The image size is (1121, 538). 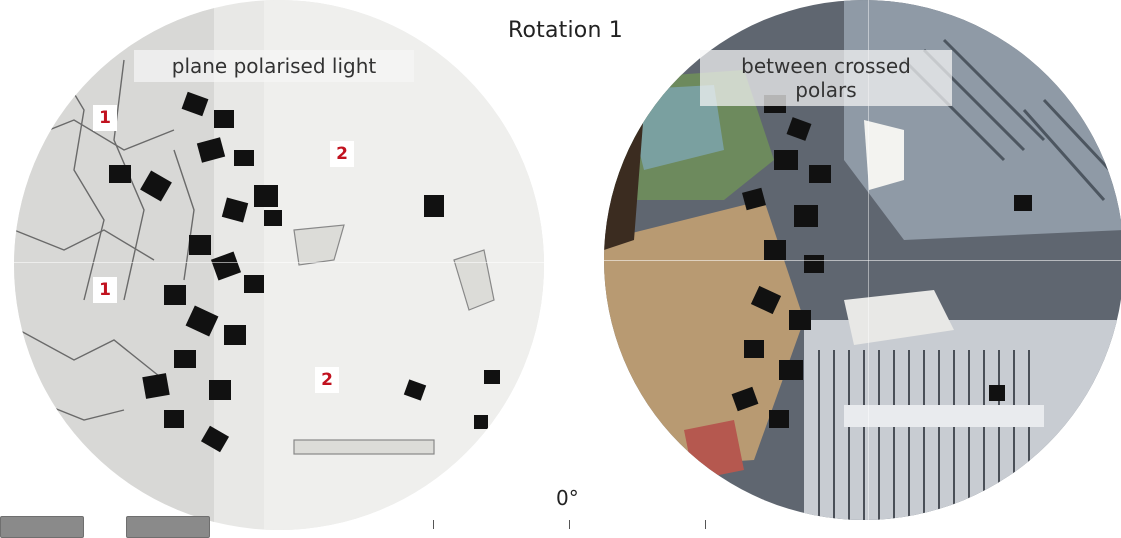 What do you see at coordinates (327, 380) in the screenshot?
I see `marker-2-bottom: 2` at bounding box center [327, 380].